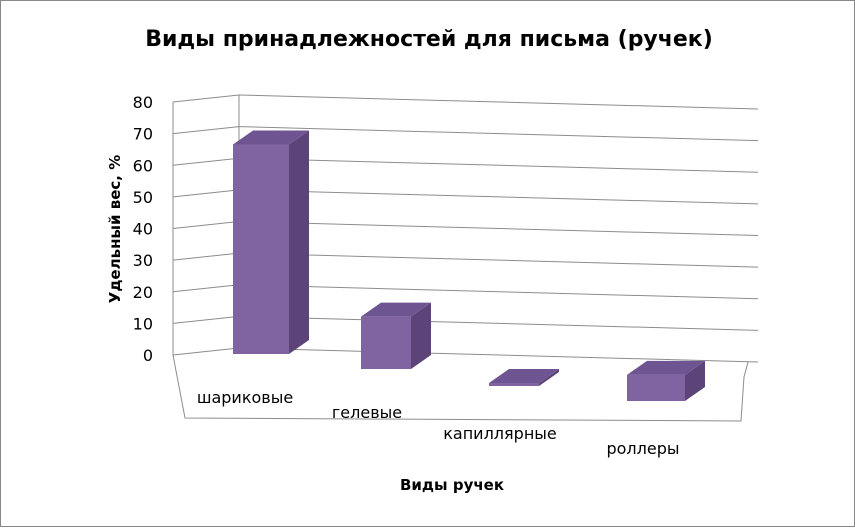 The image size is (855, 528). Describe the element at coordinates (143, 134) in the screenshot. I see `y-tick-label: 70` at that location.